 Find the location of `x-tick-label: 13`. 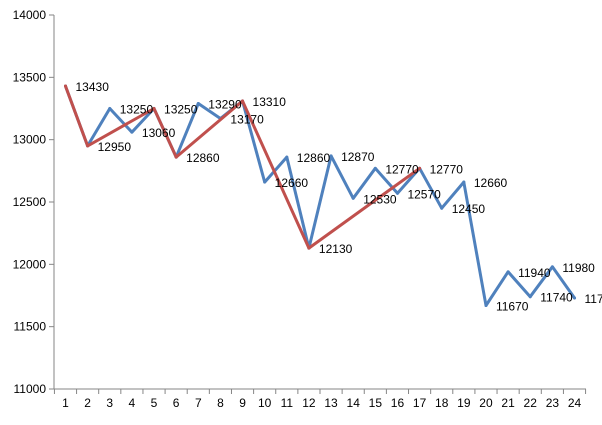

x-tick-label: 13 is located at coordinates (331, 403).